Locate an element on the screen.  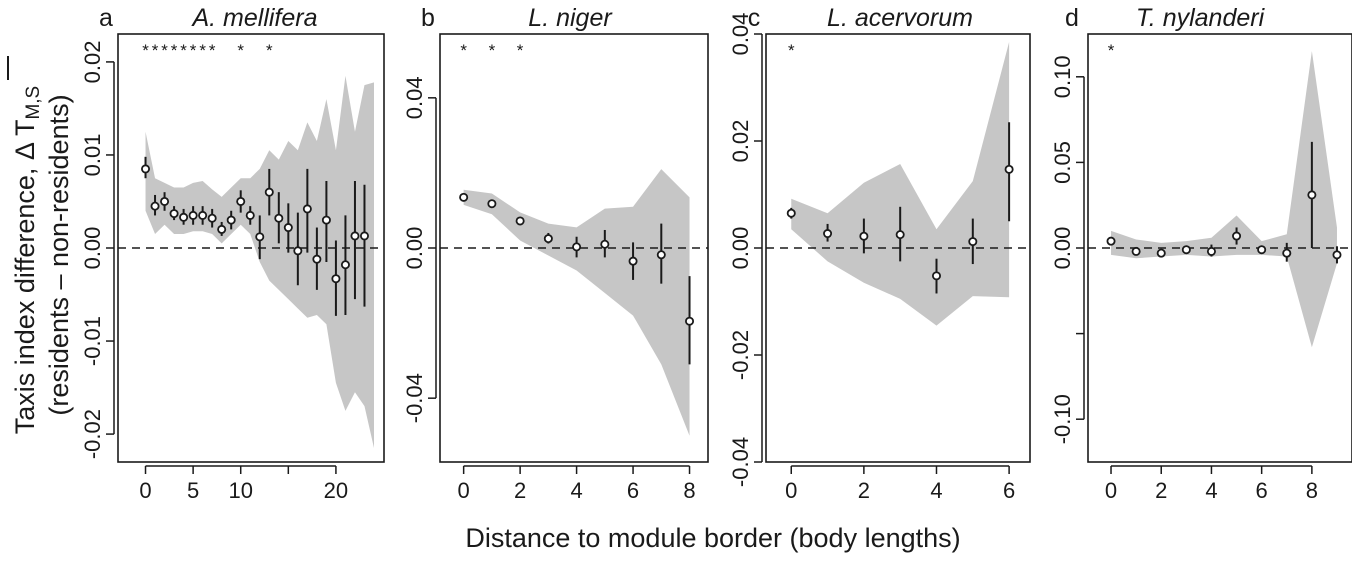
y-axis-title-line2: (residents – non-residents) is located at coordinates (59, 254).